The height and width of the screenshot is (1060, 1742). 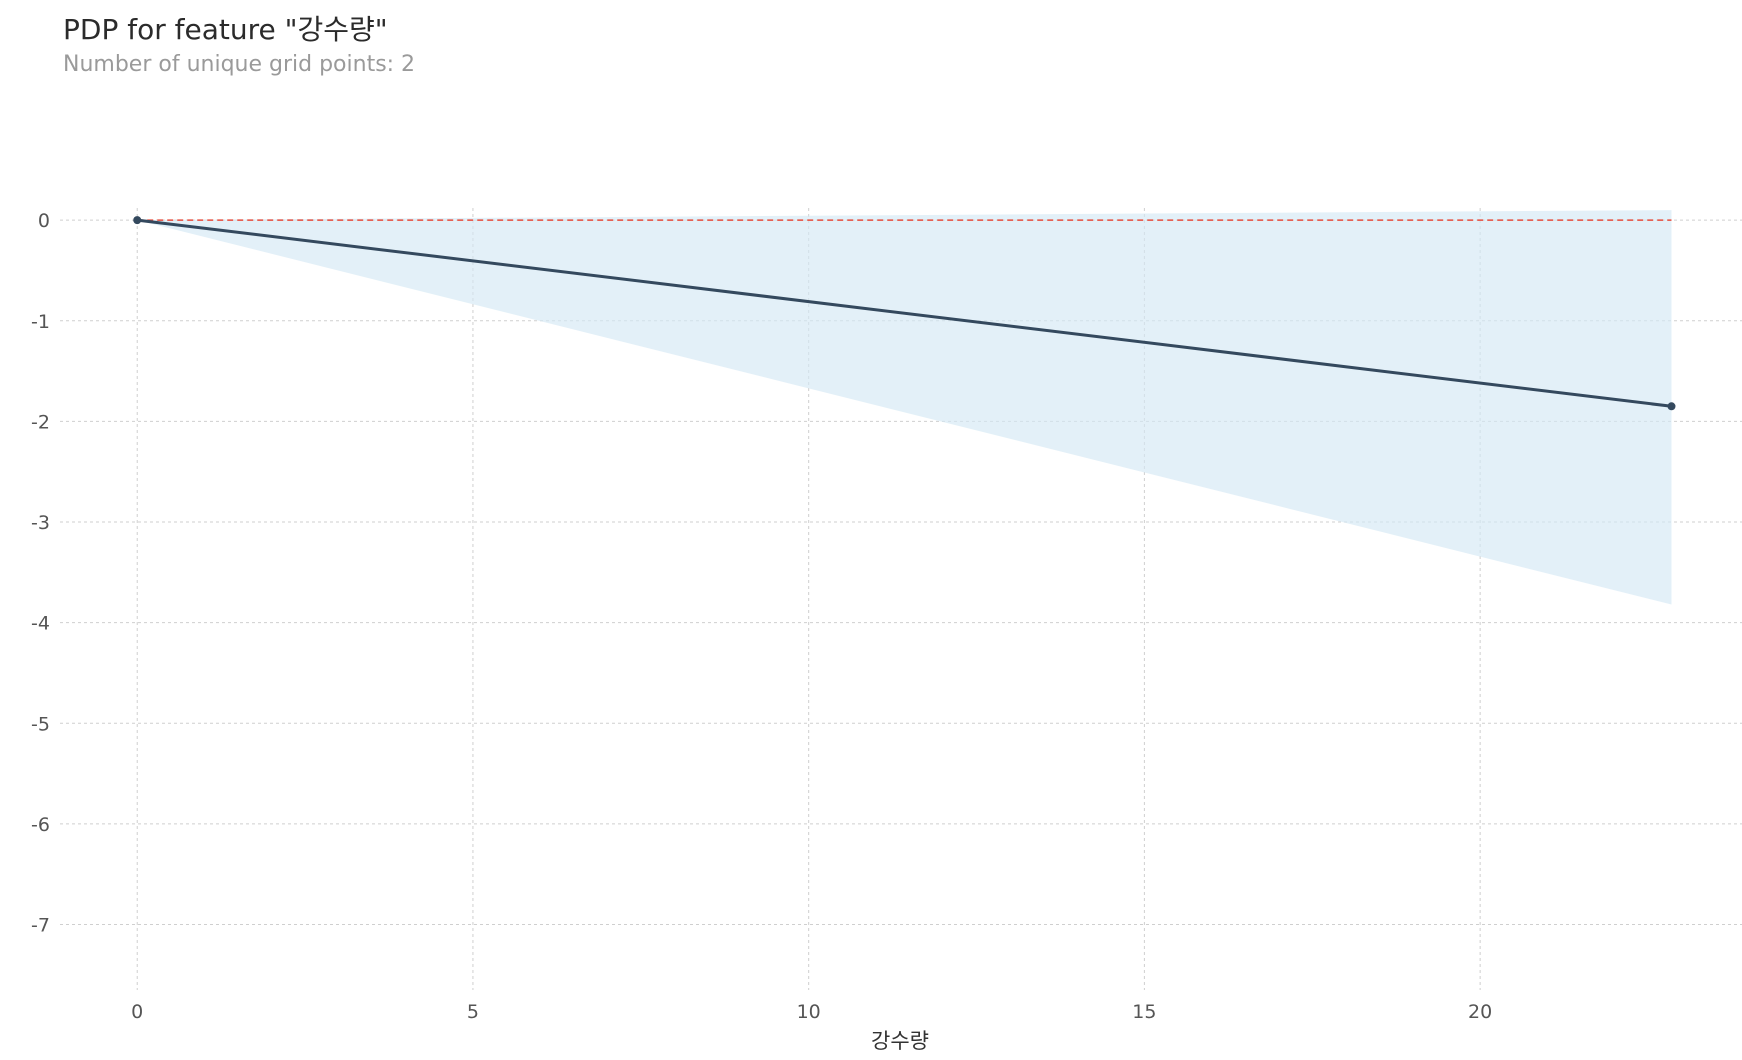 I want to click on y-tick-label: -4, so click(x=40, y=624).